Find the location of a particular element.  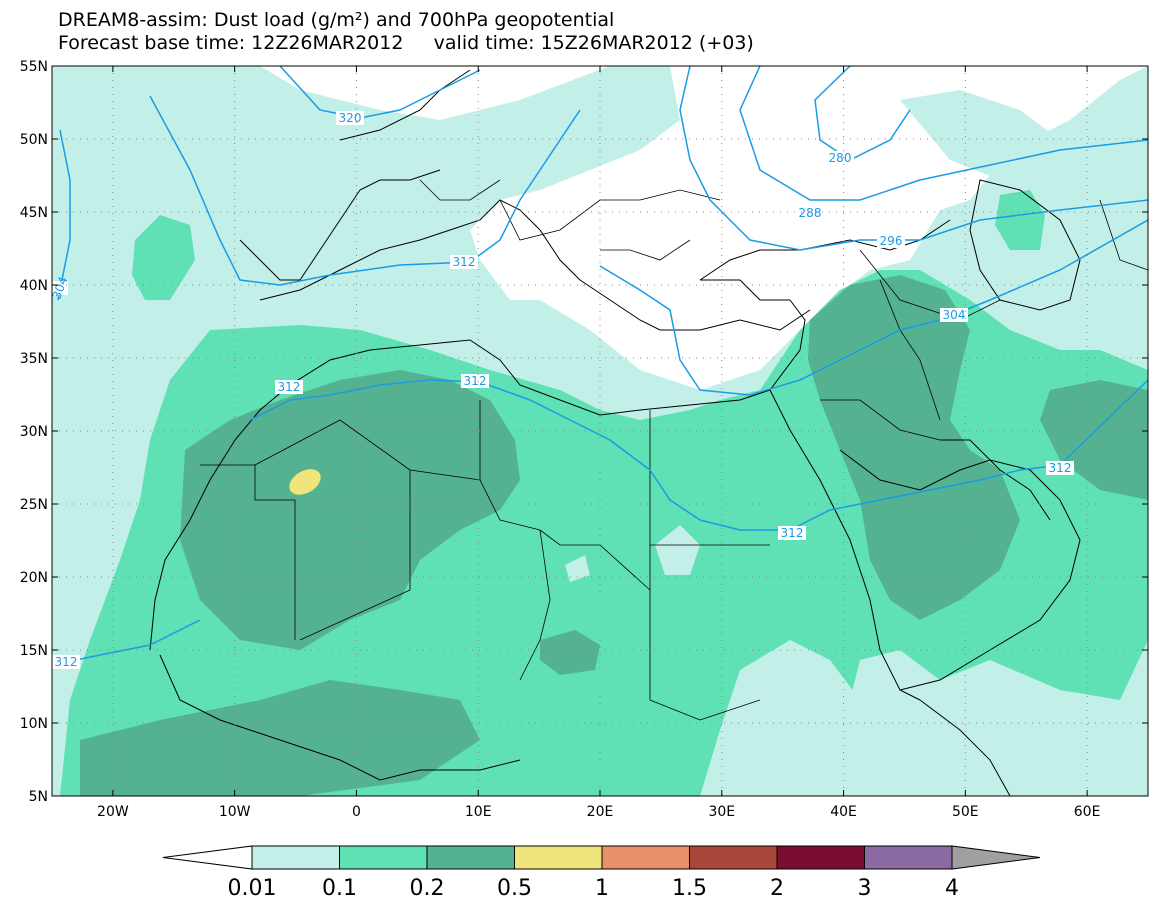

latitude-label: 5N is located at coordinates (38, 797).